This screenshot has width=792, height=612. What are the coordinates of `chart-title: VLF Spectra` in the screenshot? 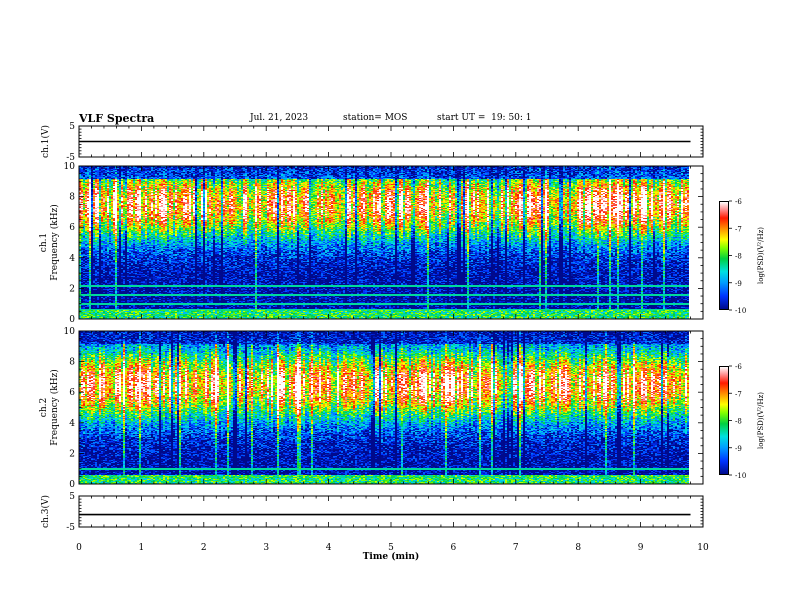 It's located at (117, 118).